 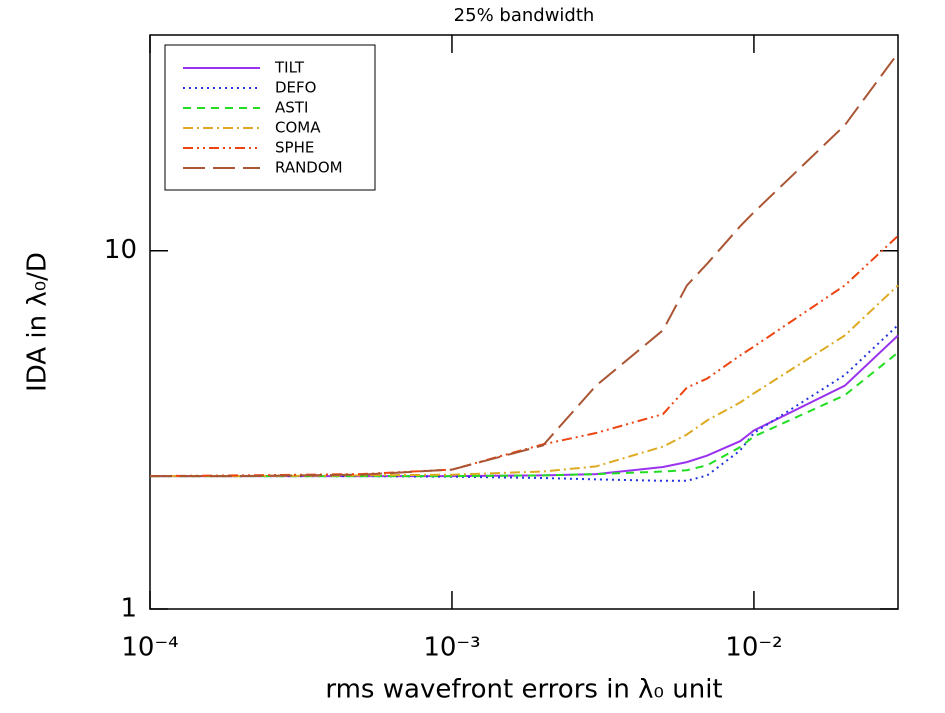 What do you see at coordinates (149, 648) in the screenshot?
I see `x-tick-label: 10⁻⁴` at bounding box center [149, 648].